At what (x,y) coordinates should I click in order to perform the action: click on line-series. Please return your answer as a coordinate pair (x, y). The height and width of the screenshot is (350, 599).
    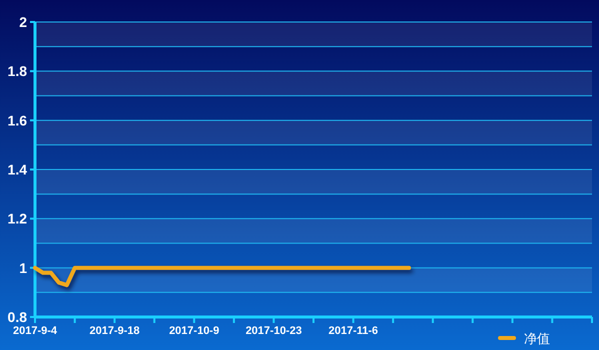
    Looking at the image, I should click on (222, 277).